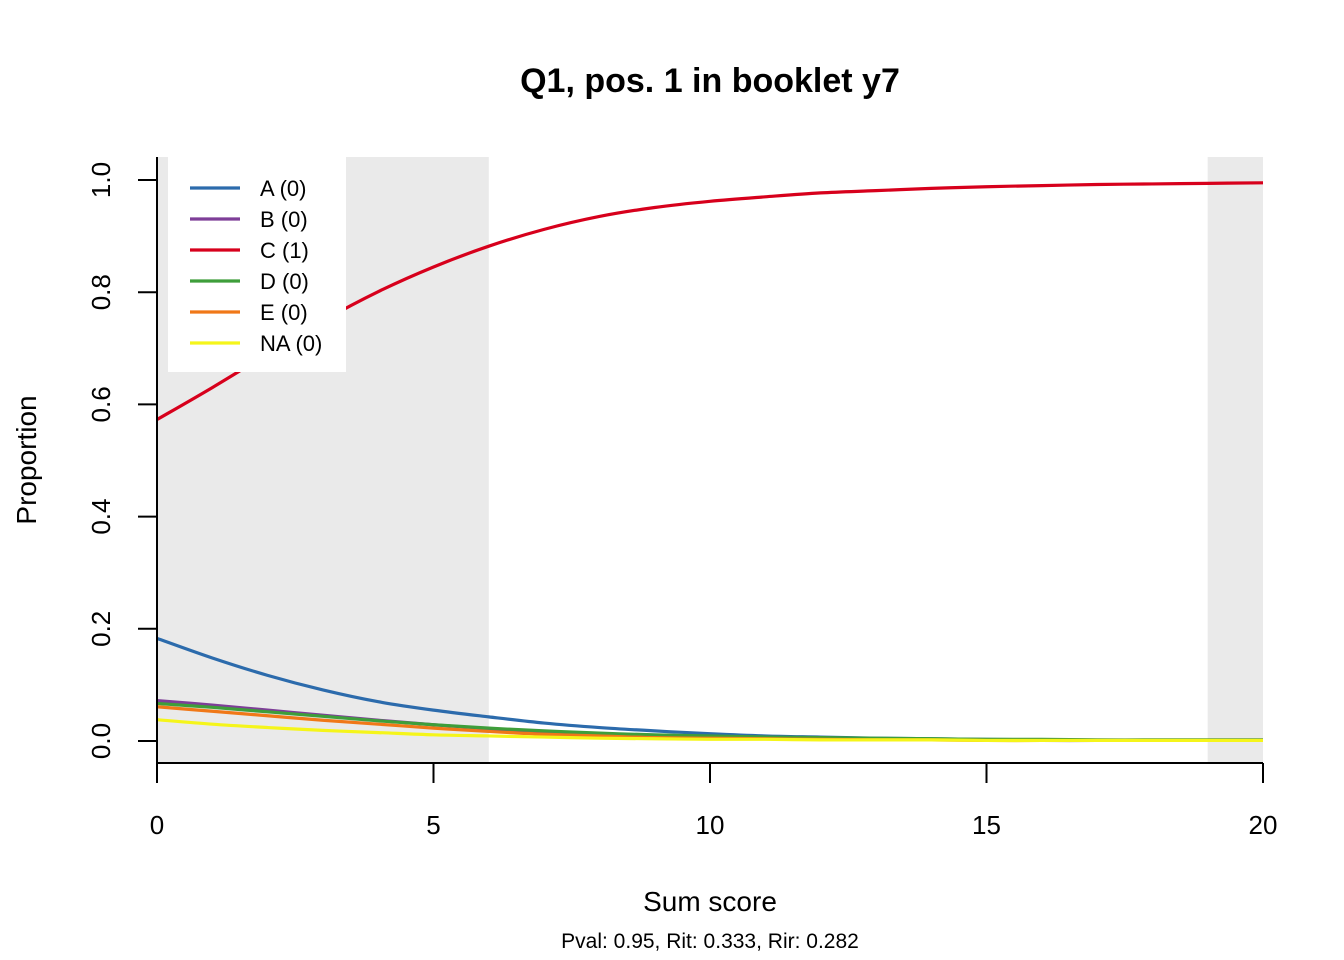  What do you see at coordinates (157, 825) in the screenshot?
I see `x-tick-label: 0` at bounding box center [157, 825].